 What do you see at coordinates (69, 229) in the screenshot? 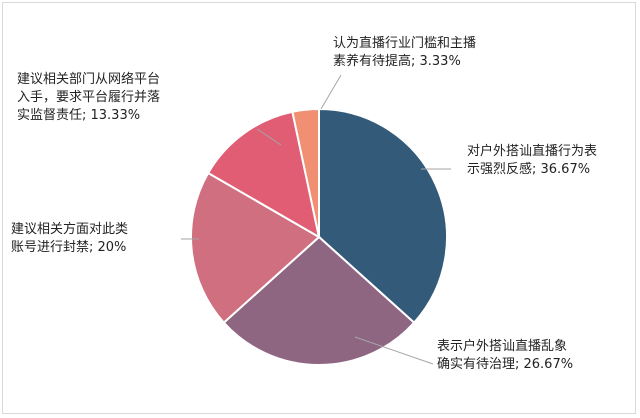
I see `slice-label-line-3-1: 建议相关方面对此类` at bounding box center [69, 229].